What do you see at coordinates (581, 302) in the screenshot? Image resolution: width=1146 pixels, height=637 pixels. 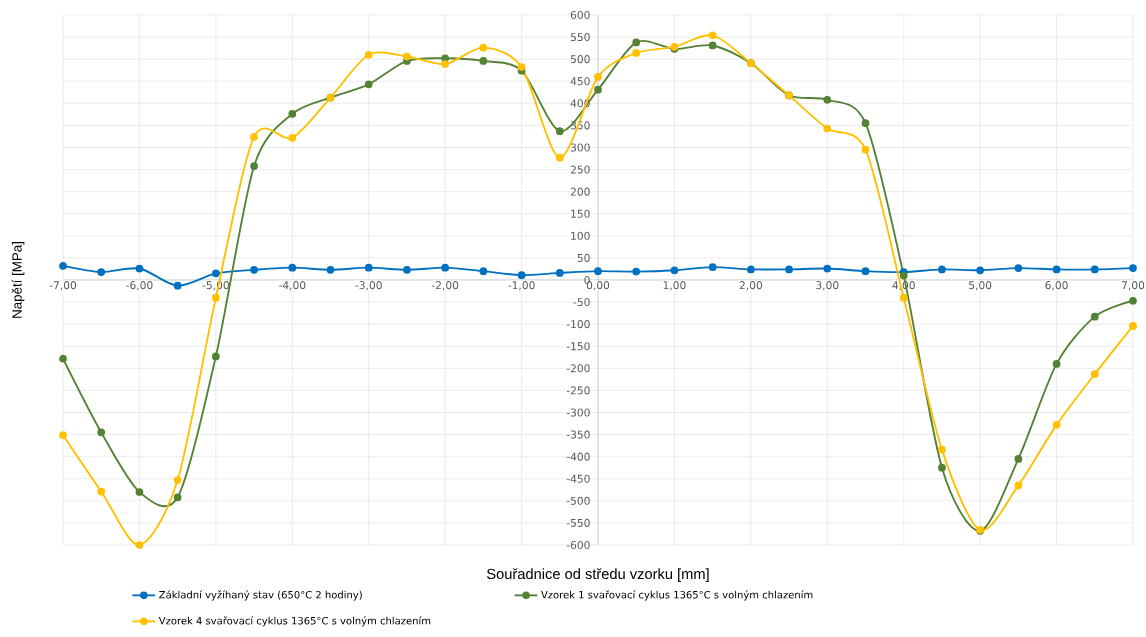 I see `y-tick-label: -50` at bounding box center [581, 302].